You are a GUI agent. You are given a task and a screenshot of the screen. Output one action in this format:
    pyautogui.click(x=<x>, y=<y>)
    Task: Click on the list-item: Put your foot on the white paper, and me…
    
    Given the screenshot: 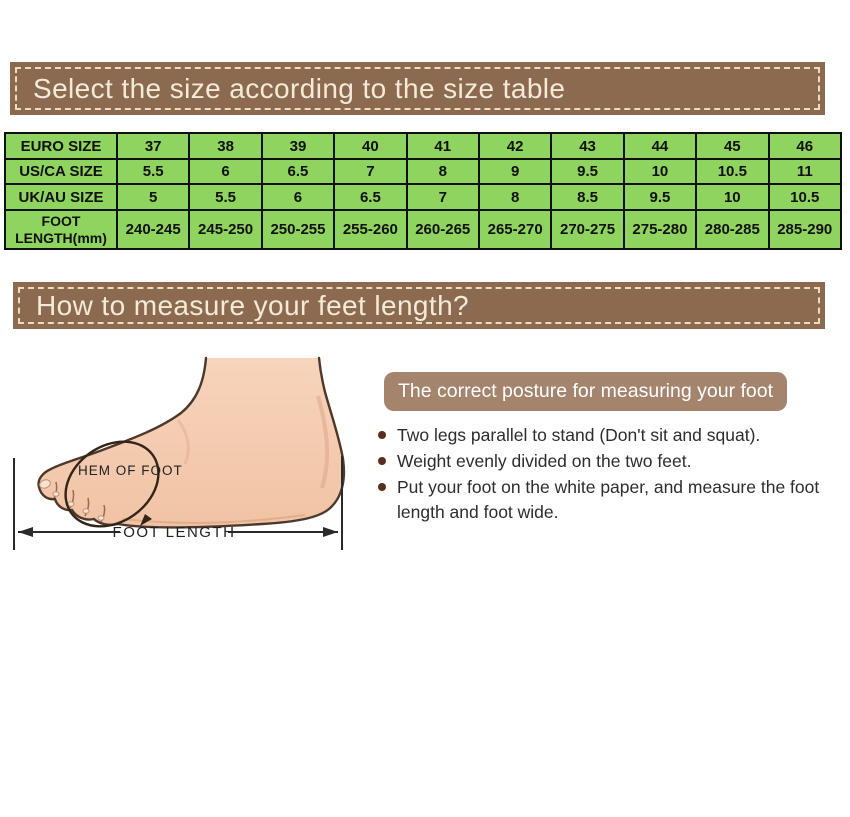 What is the action you would take?
    pyautogui.click(x=609, y=500)
    